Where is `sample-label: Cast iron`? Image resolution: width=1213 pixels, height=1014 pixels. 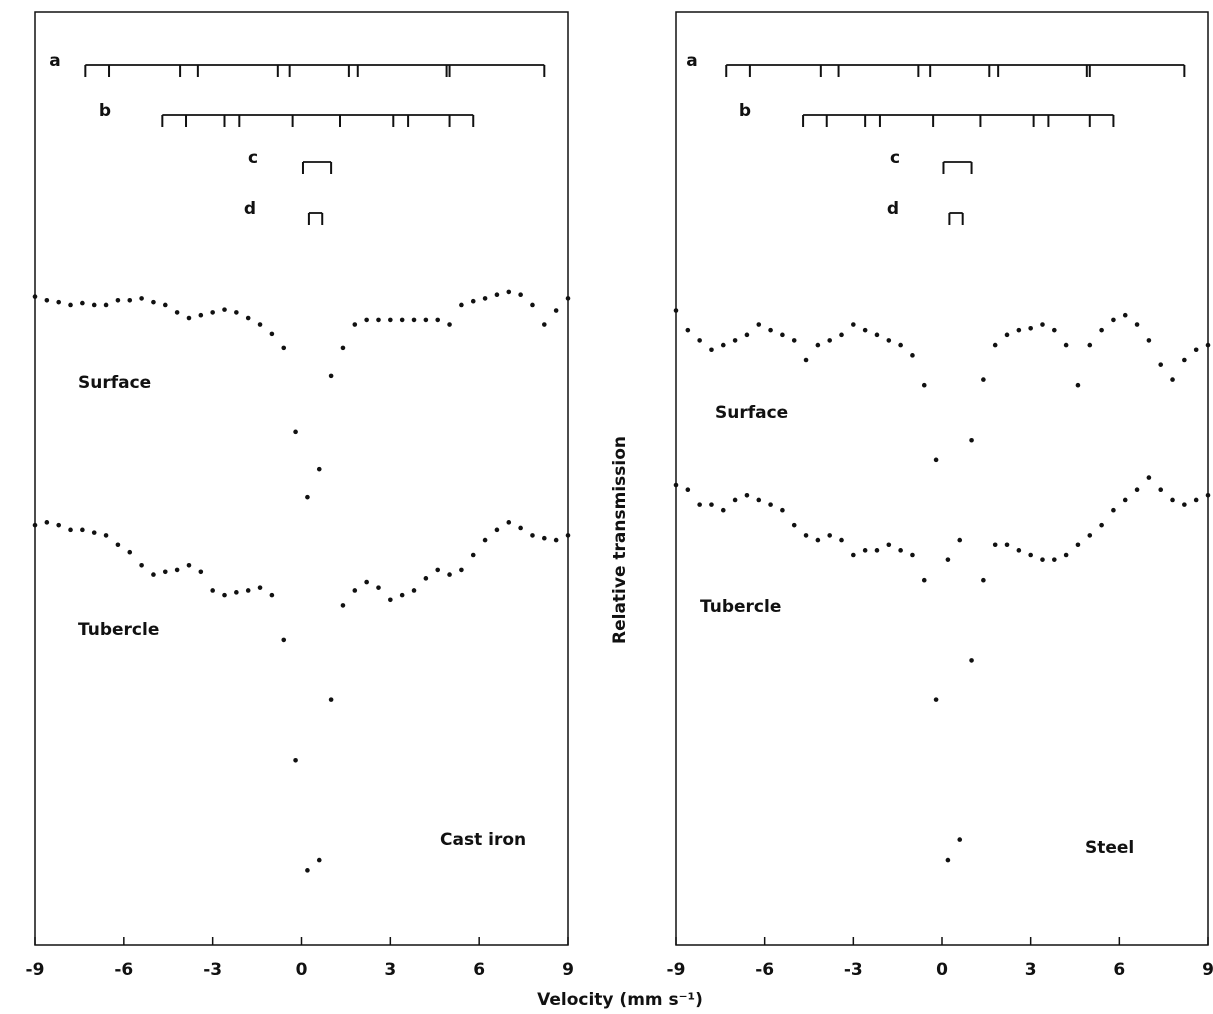
sample-label: Cast iron is located at coordinates (483, 840).